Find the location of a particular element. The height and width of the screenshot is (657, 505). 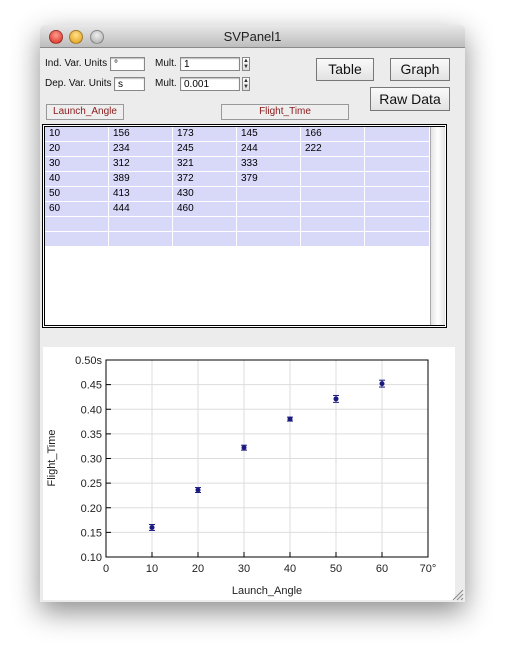

y-tick-label: 0.15 is located at coordinates (91, 533).